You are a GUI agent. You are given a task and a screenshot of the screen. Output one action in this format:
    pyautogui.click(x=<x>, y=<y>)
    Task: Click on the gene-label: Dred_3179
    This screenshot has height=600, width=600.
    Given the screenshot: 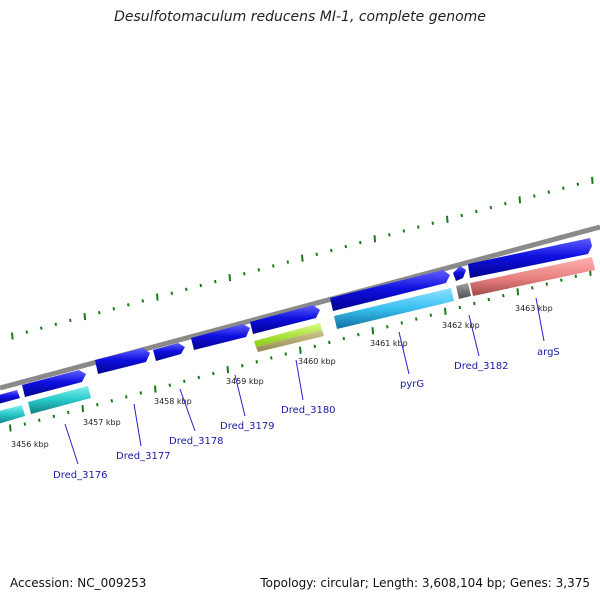 What is the action you would take?
    pyautogui.click(x=247, y=426)
    